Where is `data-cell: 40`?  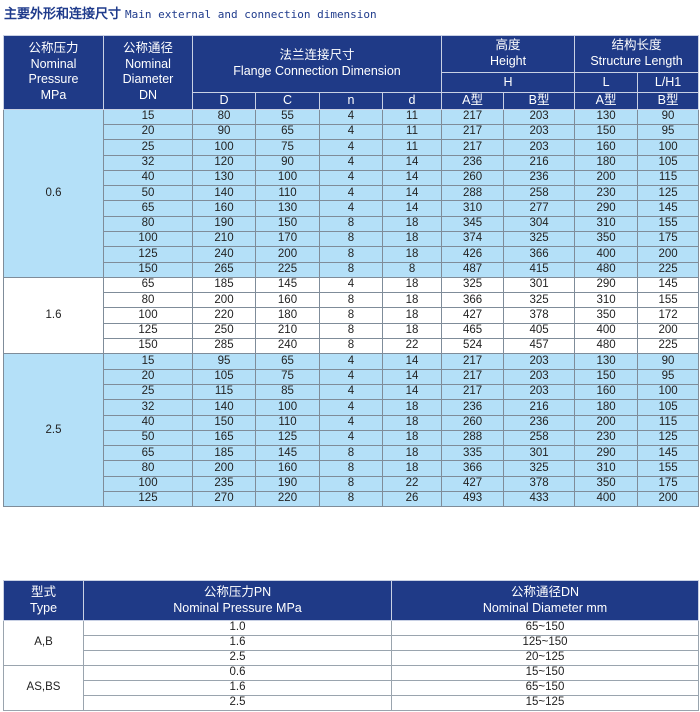
data-cell: 40 is located at coordinates (148, 178).